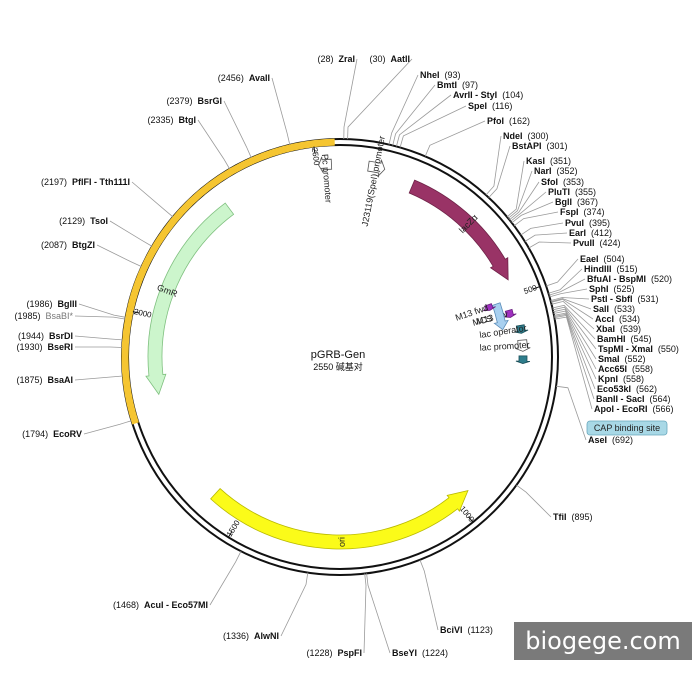 The image size is (700, 700). Describe the element at coordinates (627, 428) in the screenshot. I see `cap-binding-label: CAP binding site` at that location.